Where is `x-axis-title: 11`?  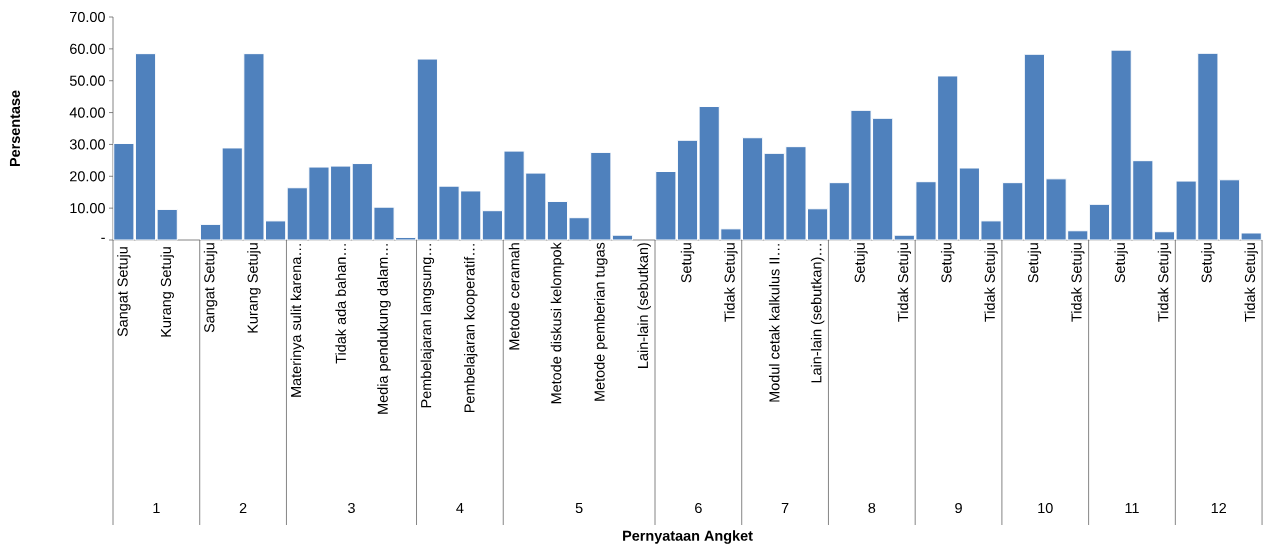
x-axis-title: 11 is located at coordinates (1132, 508).